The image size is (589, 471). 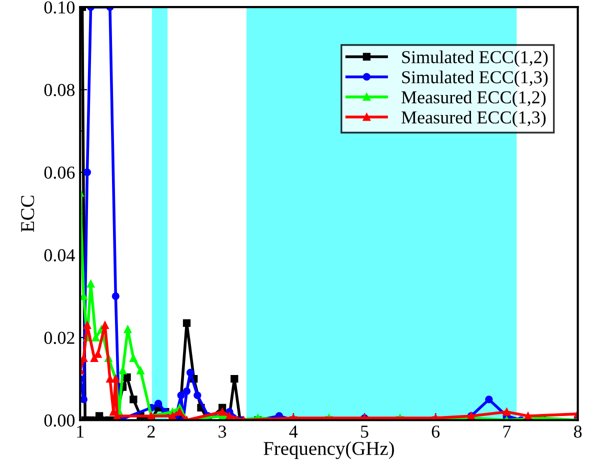 What do you see at coordinates (329, 450) in the screenshot?
I see `x-axis-title: Frequency(GHz)` at bounding box center [329, 450].